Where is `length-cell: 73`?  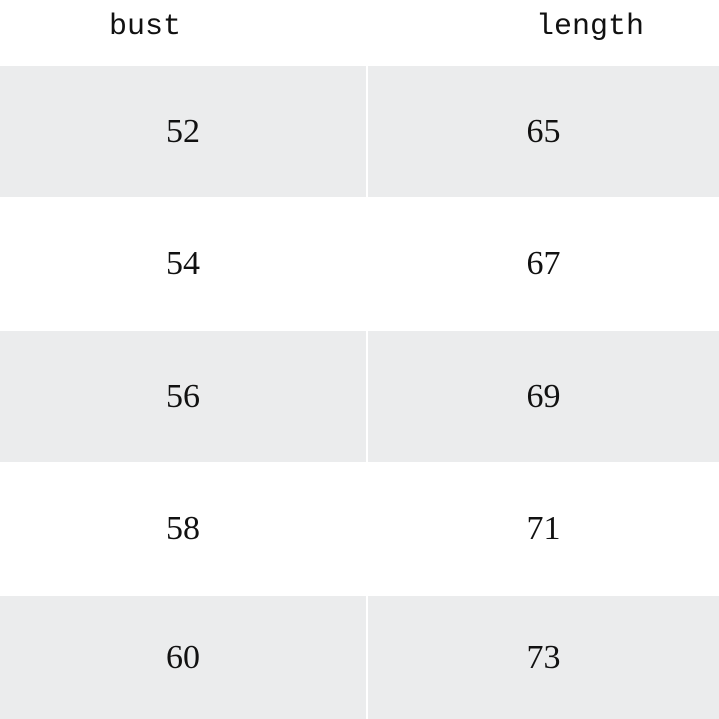
length-cell: 73 is located at coordinates (543, 657).